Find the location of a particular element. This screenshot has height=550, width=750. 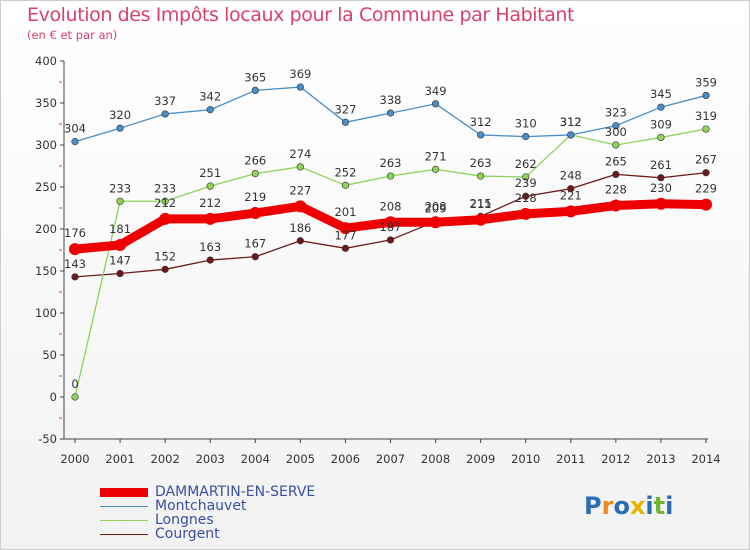

data-label: 337 is located at coordinates (165, 101).